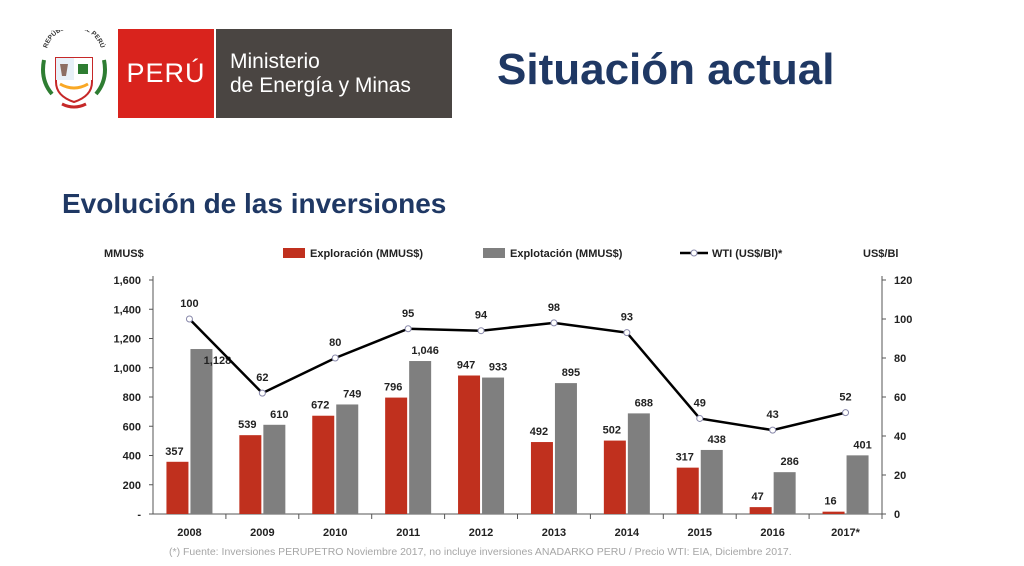 The image size is (1024, 566). What do you see at coordinates (466, 366) in the screenshot?
I see `data-label-exploracion: 947` at bounding box center [466, 366].